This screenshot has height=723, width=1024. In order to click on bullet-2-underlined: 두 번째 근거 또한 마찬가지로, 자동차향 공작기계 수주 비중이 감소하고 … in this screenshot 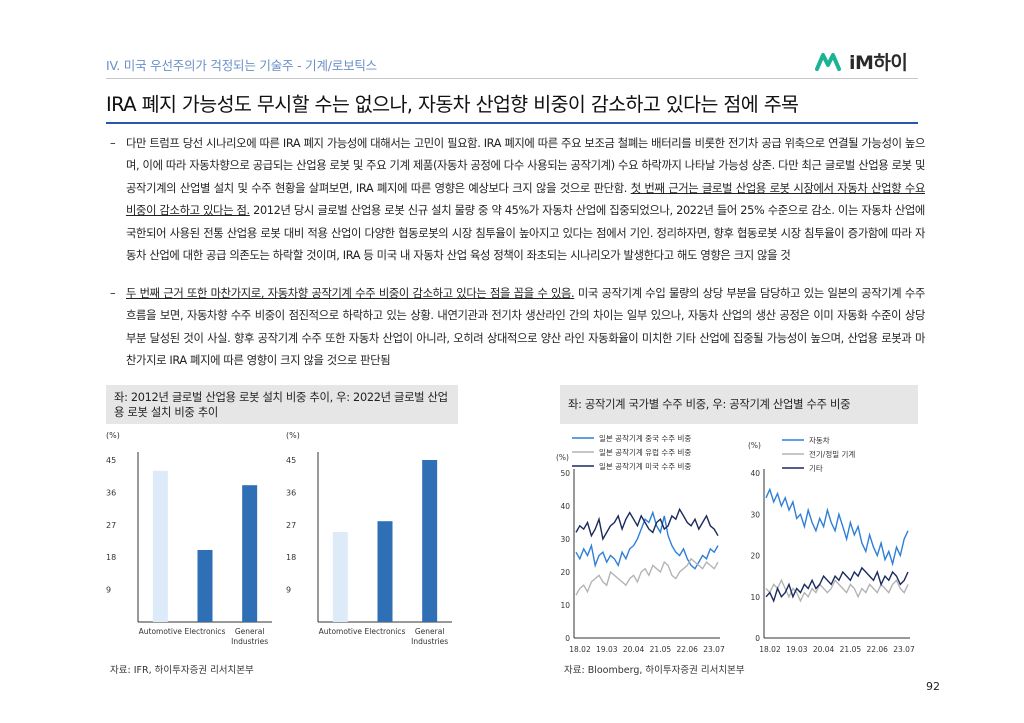, I will do `click(350, 293)`.